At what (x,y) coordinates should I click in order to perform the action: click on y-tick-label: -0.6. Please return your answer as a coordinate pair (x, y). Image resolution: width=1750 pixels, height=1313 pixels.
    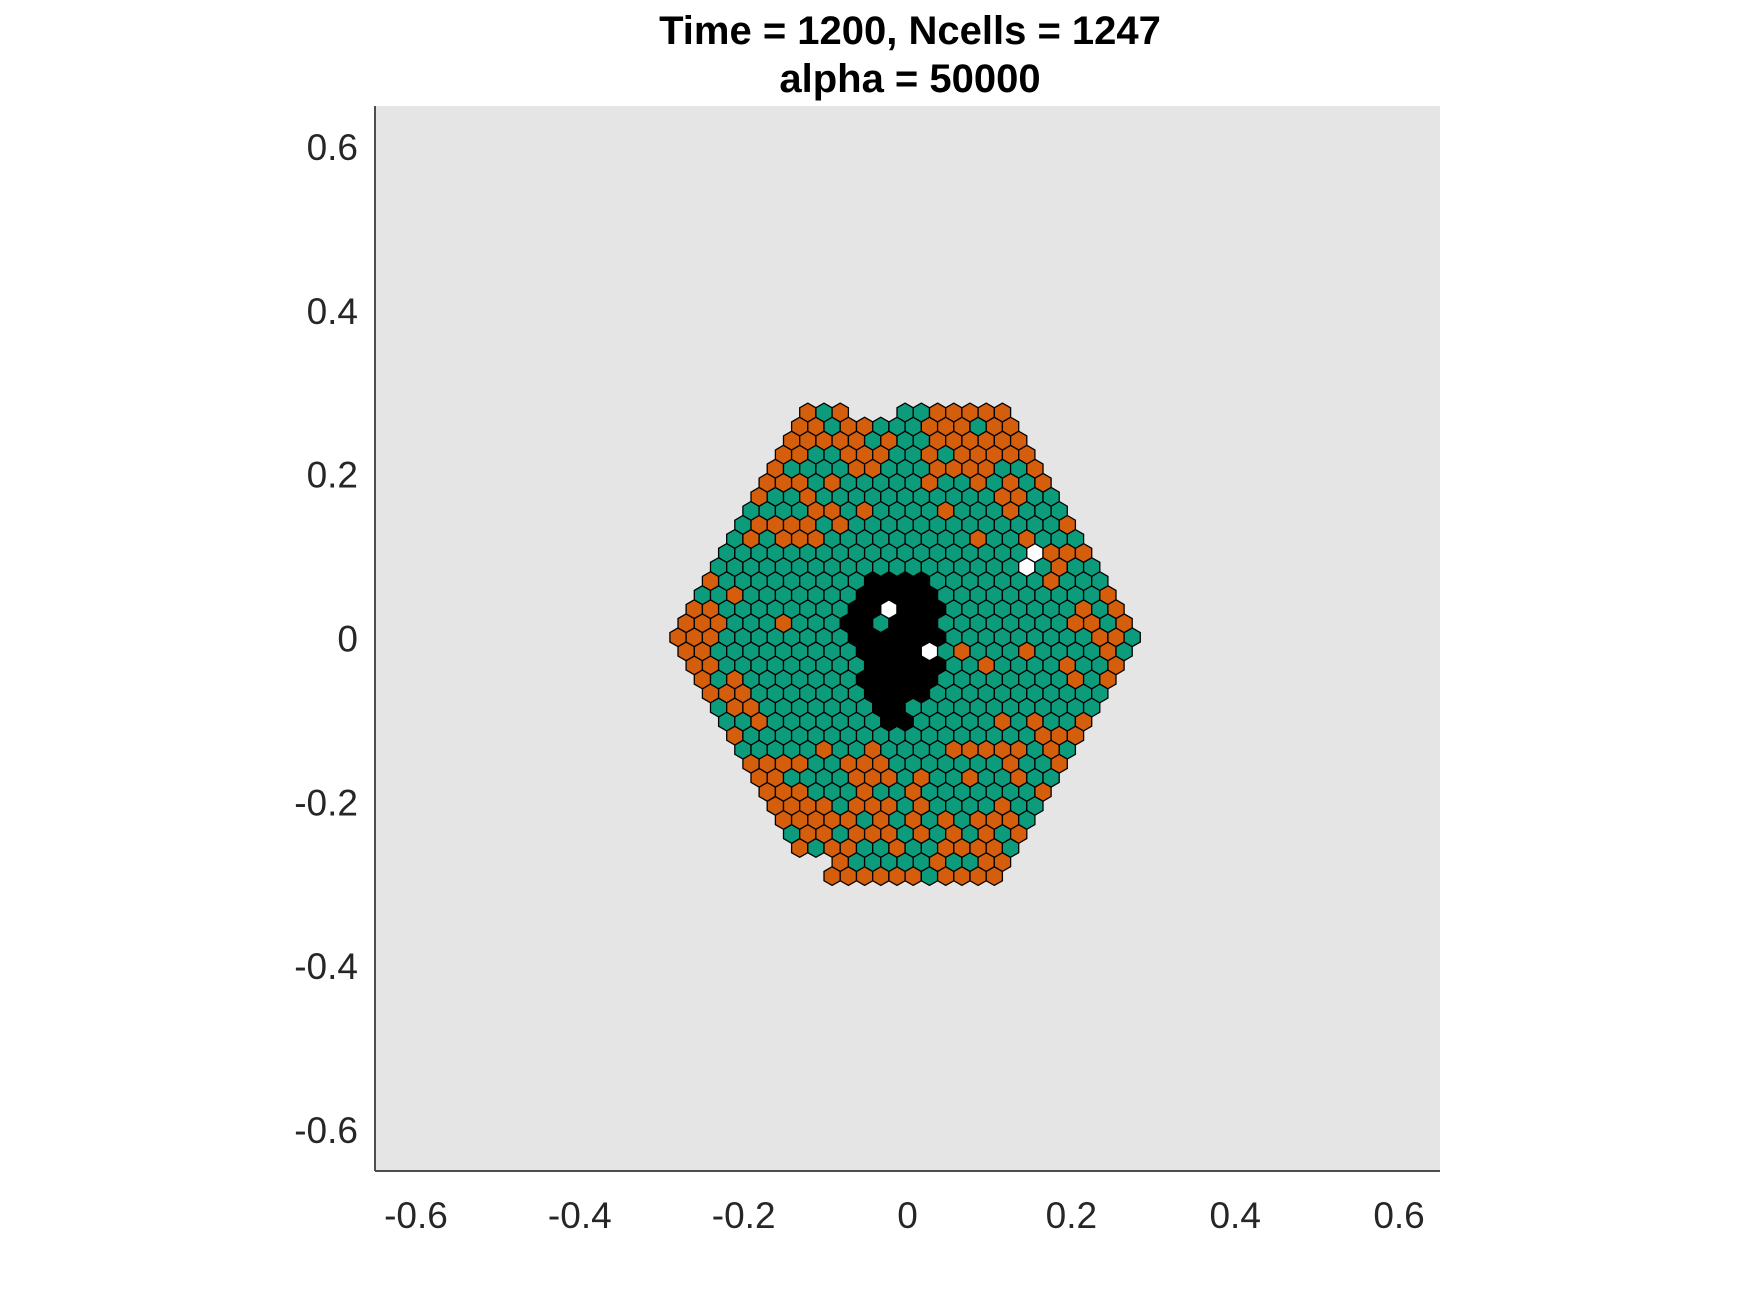
    Looking at the image, I should click on (326, 1130).